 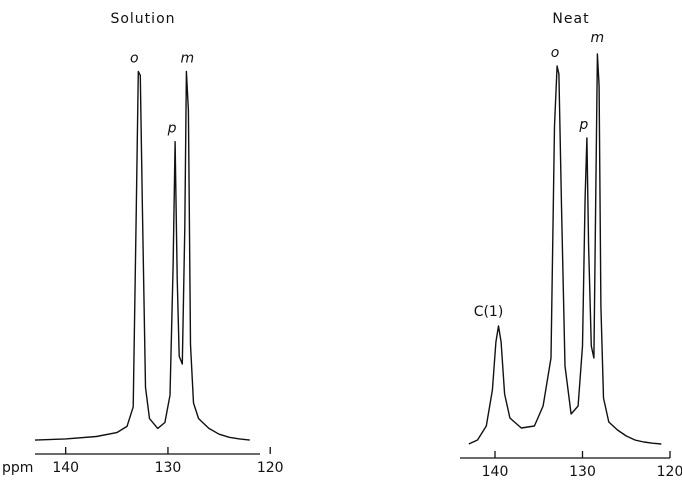 I want to click on neat-title: Neat, so click(x=570, y=19).